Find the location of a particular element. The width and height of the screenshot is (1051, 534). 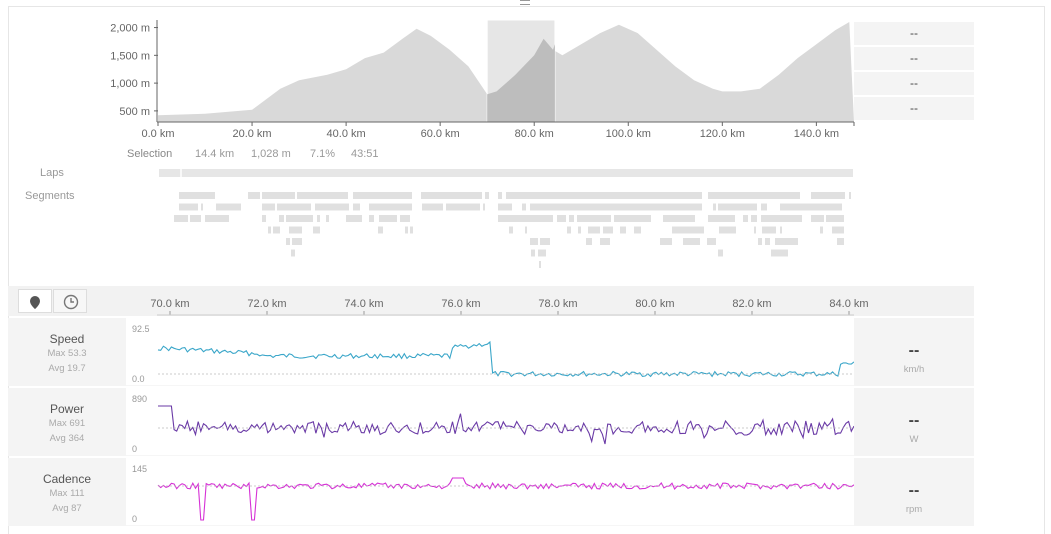

metric-chart-power: 890 0 is located at coordinates (490, 422).